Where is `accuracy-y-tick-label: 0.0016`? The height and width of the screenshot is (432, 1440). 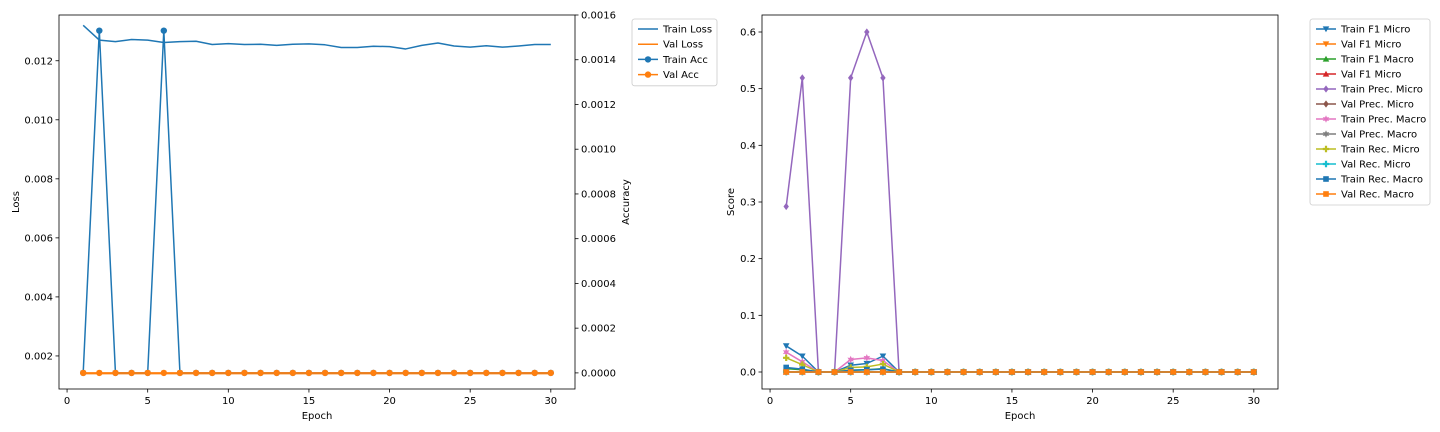
accuracy-y-tick-label: 0.0016 is located at coordinates (598, 16).